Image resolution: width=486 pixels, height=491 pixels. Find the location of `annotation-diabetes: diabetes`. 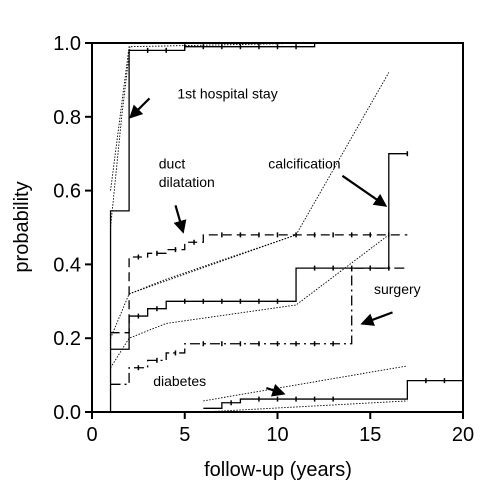

annotation-diabetes: diabetes is located at coordinates (179, 381).